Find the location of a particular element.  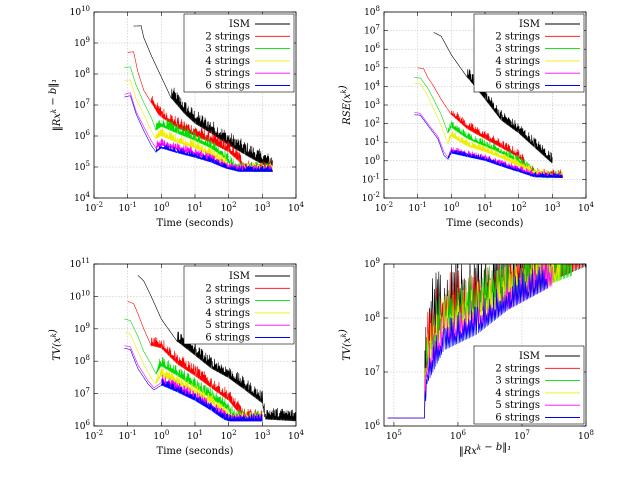

x-tick-label: 10⁷ is located at coordinates (522, 435).